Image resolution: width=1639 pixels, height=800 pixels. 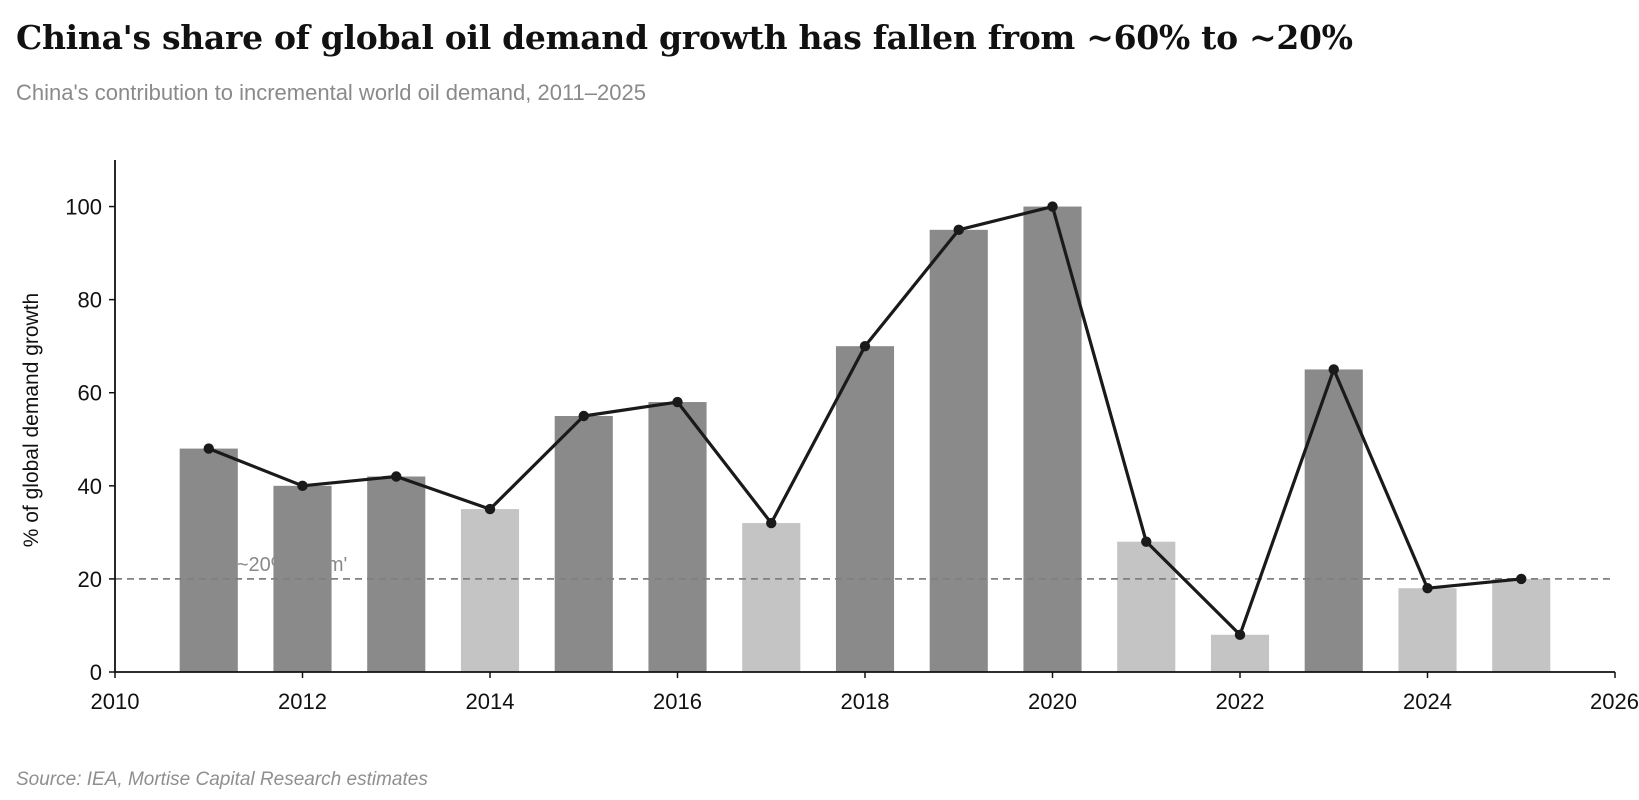 What do you see at coordinates (490, 590) in the screenshot?
I see `bar-2014` at bounding box center [490, 590].